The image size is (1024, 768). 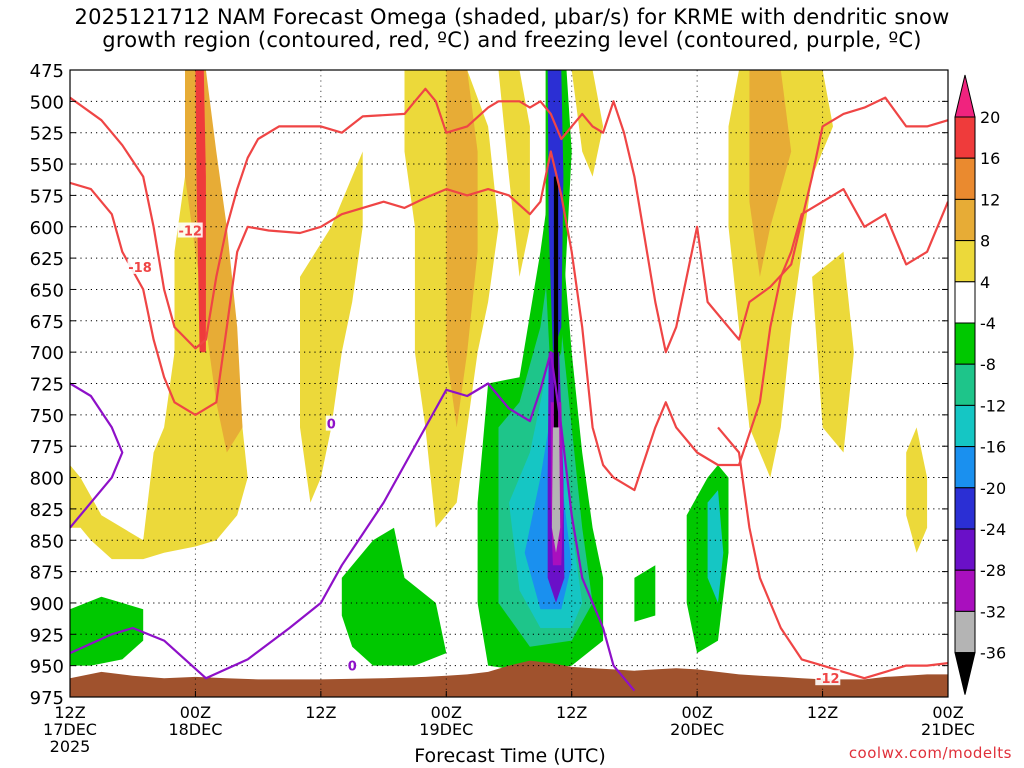 I want to click on dgz-label-1: -12, so click(x=190, y=232).